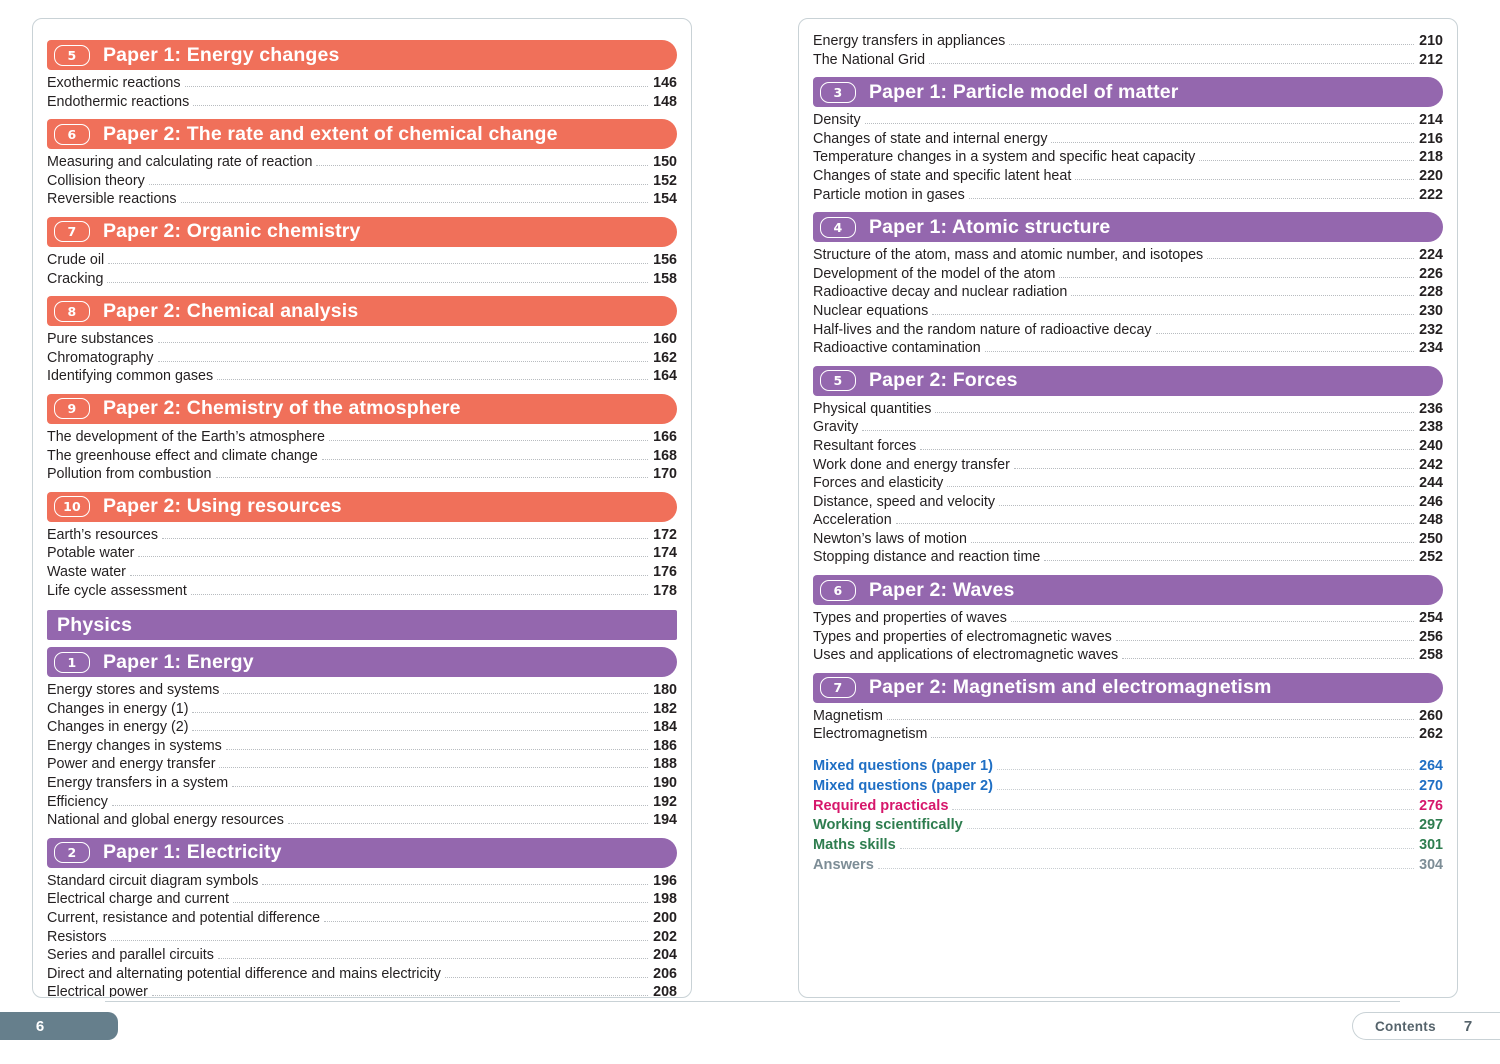 The width and height of the screenshot is (1500, 1064). What do you see at coordinates (1128, 349) in the screenshot?
I see `toc-entry: Radioactive contamination 234` at bounding box center [1128, 349].